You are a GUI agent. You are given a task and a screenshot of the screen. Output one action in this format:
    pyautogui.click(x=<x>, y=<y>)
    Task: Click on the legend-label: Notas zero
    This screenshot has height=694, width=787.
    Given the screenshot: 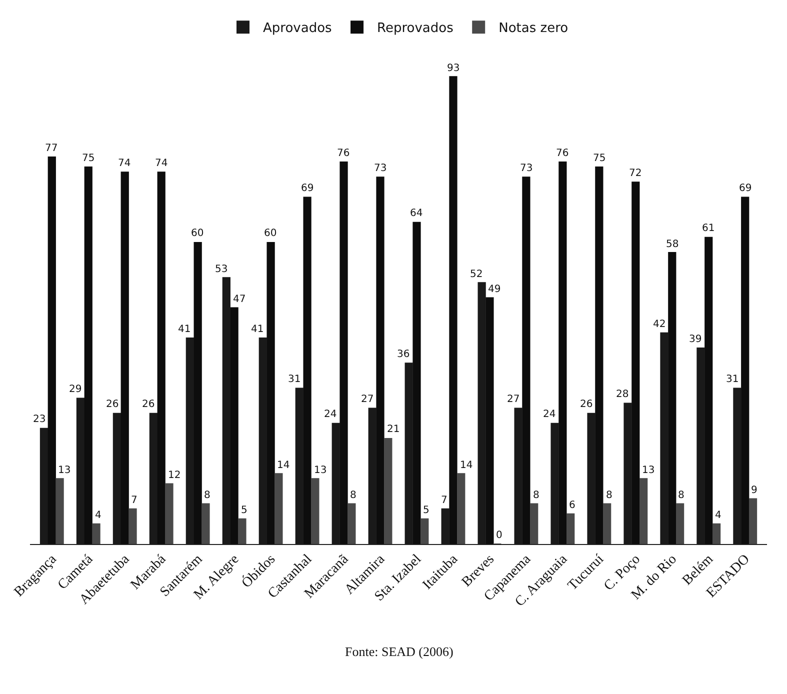 What is the action you would take?
    pyautogui.click(x=533, y=28)
    